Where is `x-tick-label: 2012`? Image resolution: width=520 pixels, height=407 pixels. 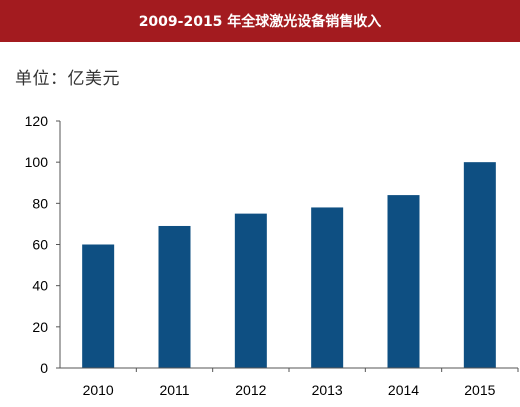
x-tick-label: 2012 is located at coordinates (250, 390).